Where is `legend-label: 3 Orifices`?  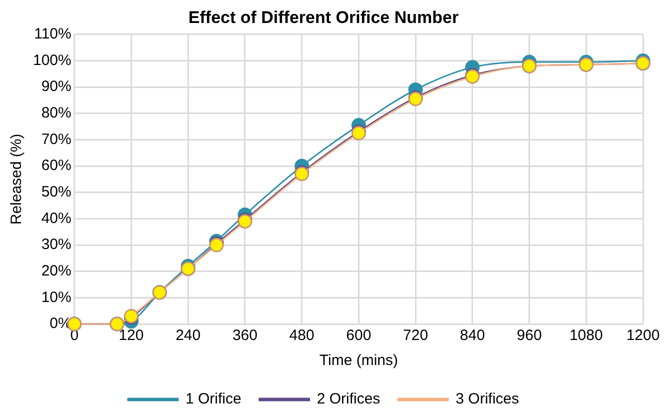 legend-label: 3 Orifices is located at coordinates (488, 399).